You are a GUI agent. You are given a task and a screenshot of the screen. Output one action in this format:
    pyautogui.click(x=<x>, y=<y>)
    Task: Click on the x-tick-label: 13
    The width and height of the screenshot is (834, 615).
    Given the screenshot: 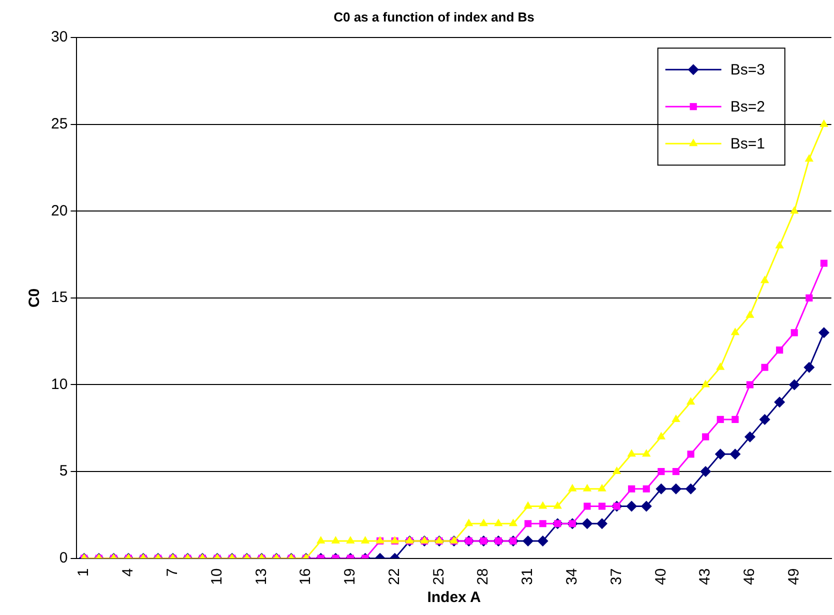 What is the action you would take?
    pyautogui.click(x=261, y=577)
    